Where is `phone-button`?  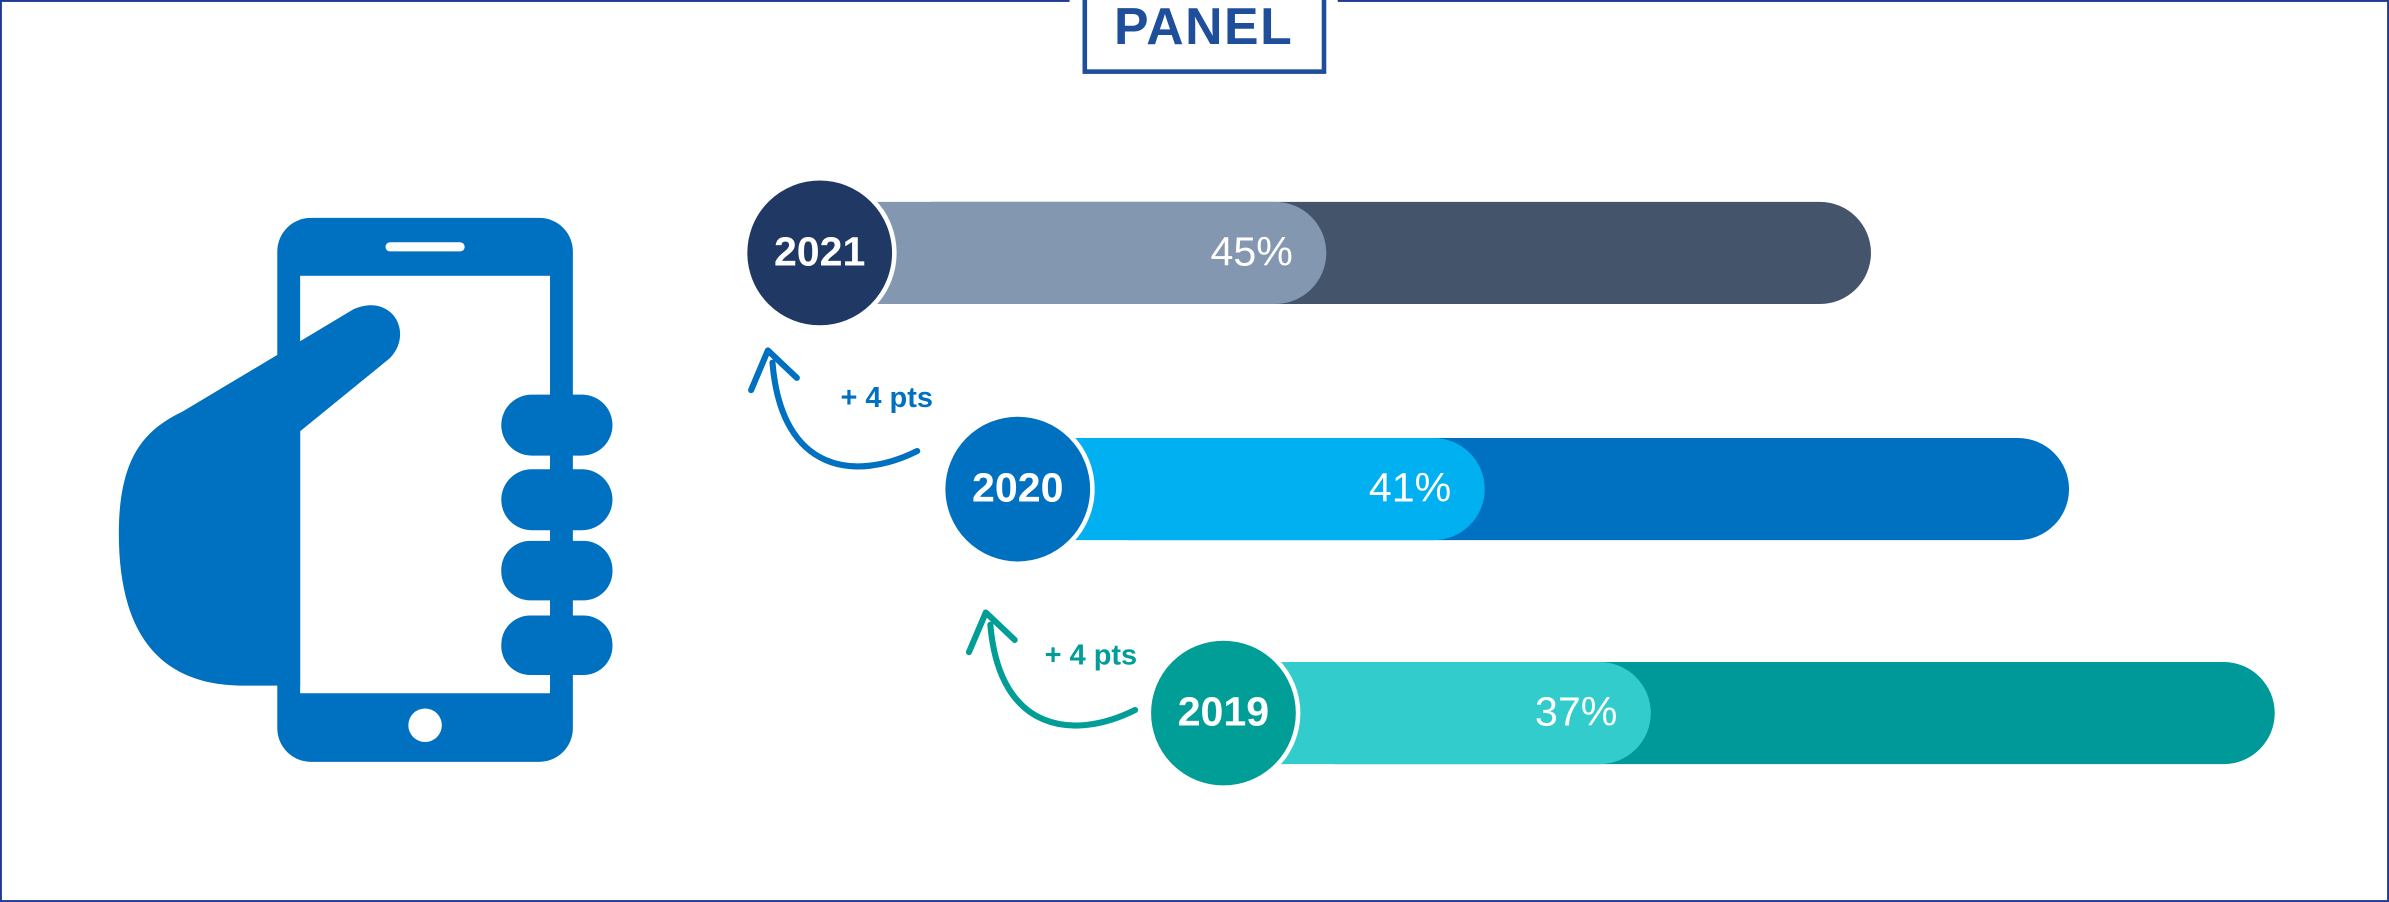
phone-button is located at coordinates (425, 725).